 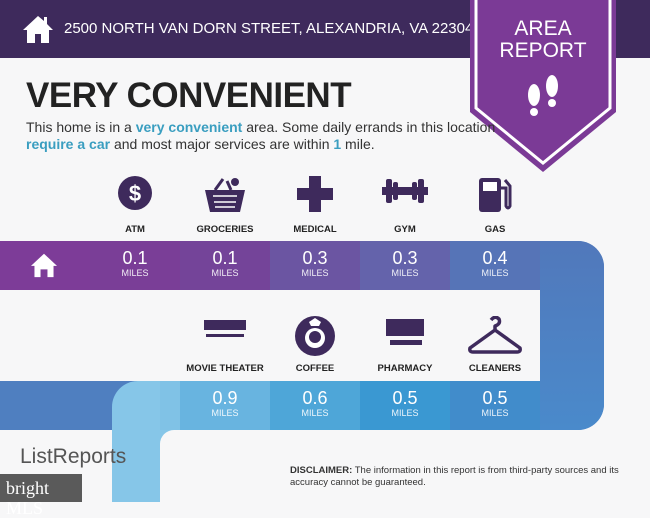 I want to click on badge-line-1: AREA, so click(x=543, y=28).